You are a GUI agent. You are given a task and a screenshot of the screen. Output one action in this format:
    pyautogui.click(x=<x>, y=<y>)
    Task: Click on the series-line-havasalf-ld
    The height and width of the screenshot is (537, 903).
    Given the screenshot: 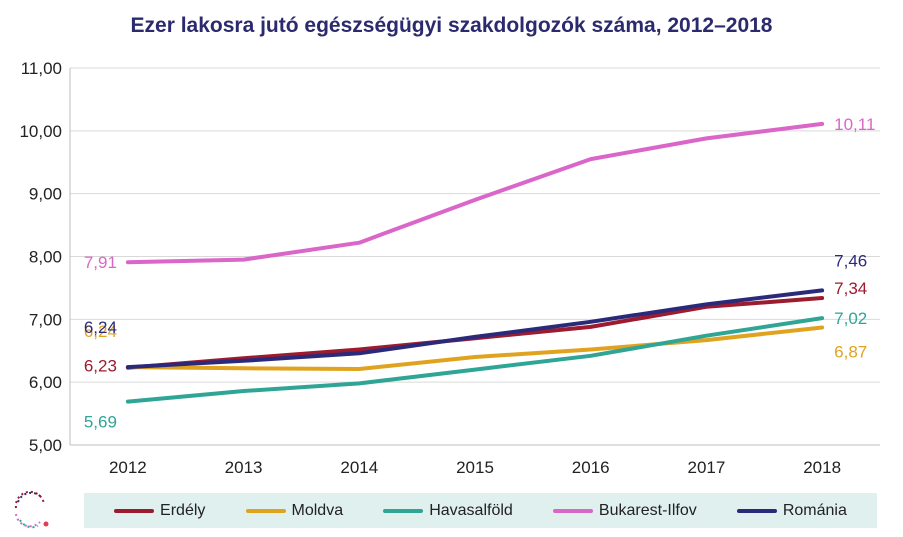 What is the action you would take?
    pyautogui.click(x=475, y=360)
    